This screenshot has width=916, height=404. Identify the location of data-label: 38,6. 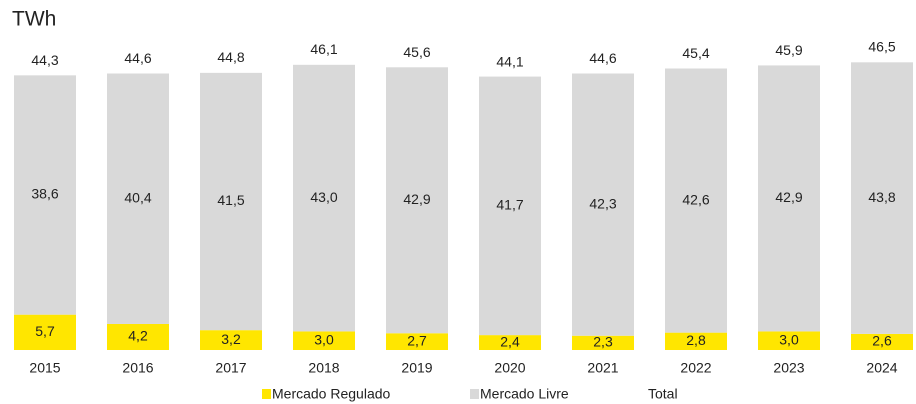
(44, 194).